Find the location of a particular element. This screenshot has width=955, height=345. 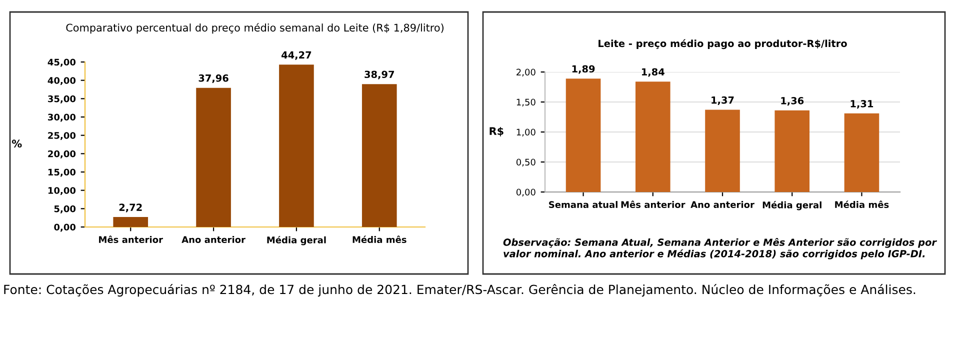

y-tick-label: 15,00 is located at coordinates (62, 172).